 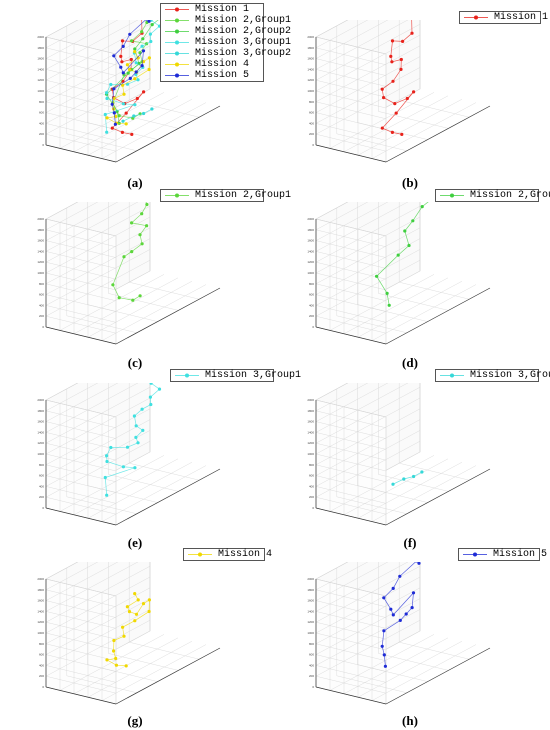 I want to click on legend-label: Mission 2,Group1, so click(x=243, y=20).